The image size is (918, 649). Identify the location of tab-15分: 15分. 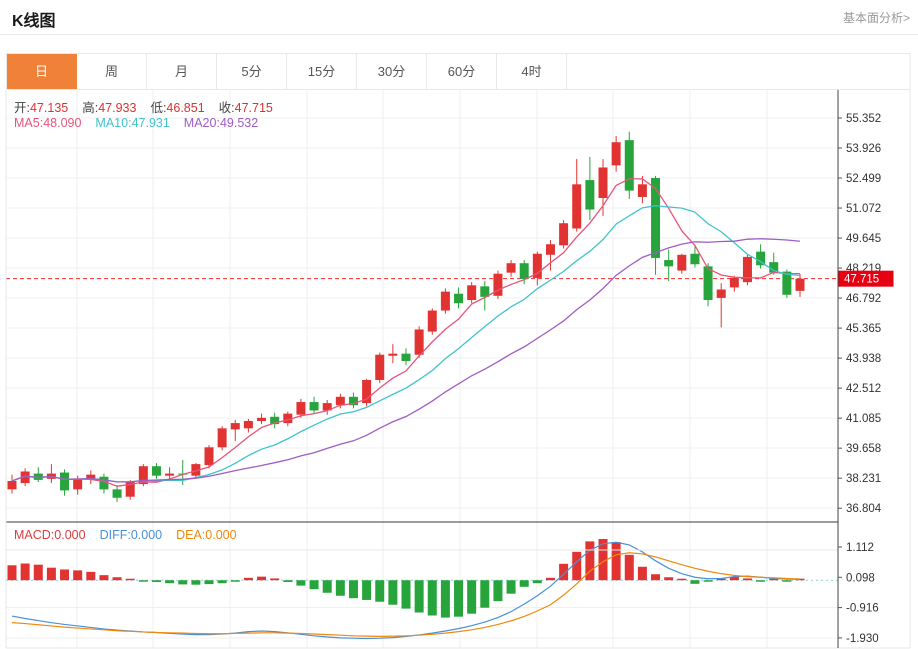
(322, 71).